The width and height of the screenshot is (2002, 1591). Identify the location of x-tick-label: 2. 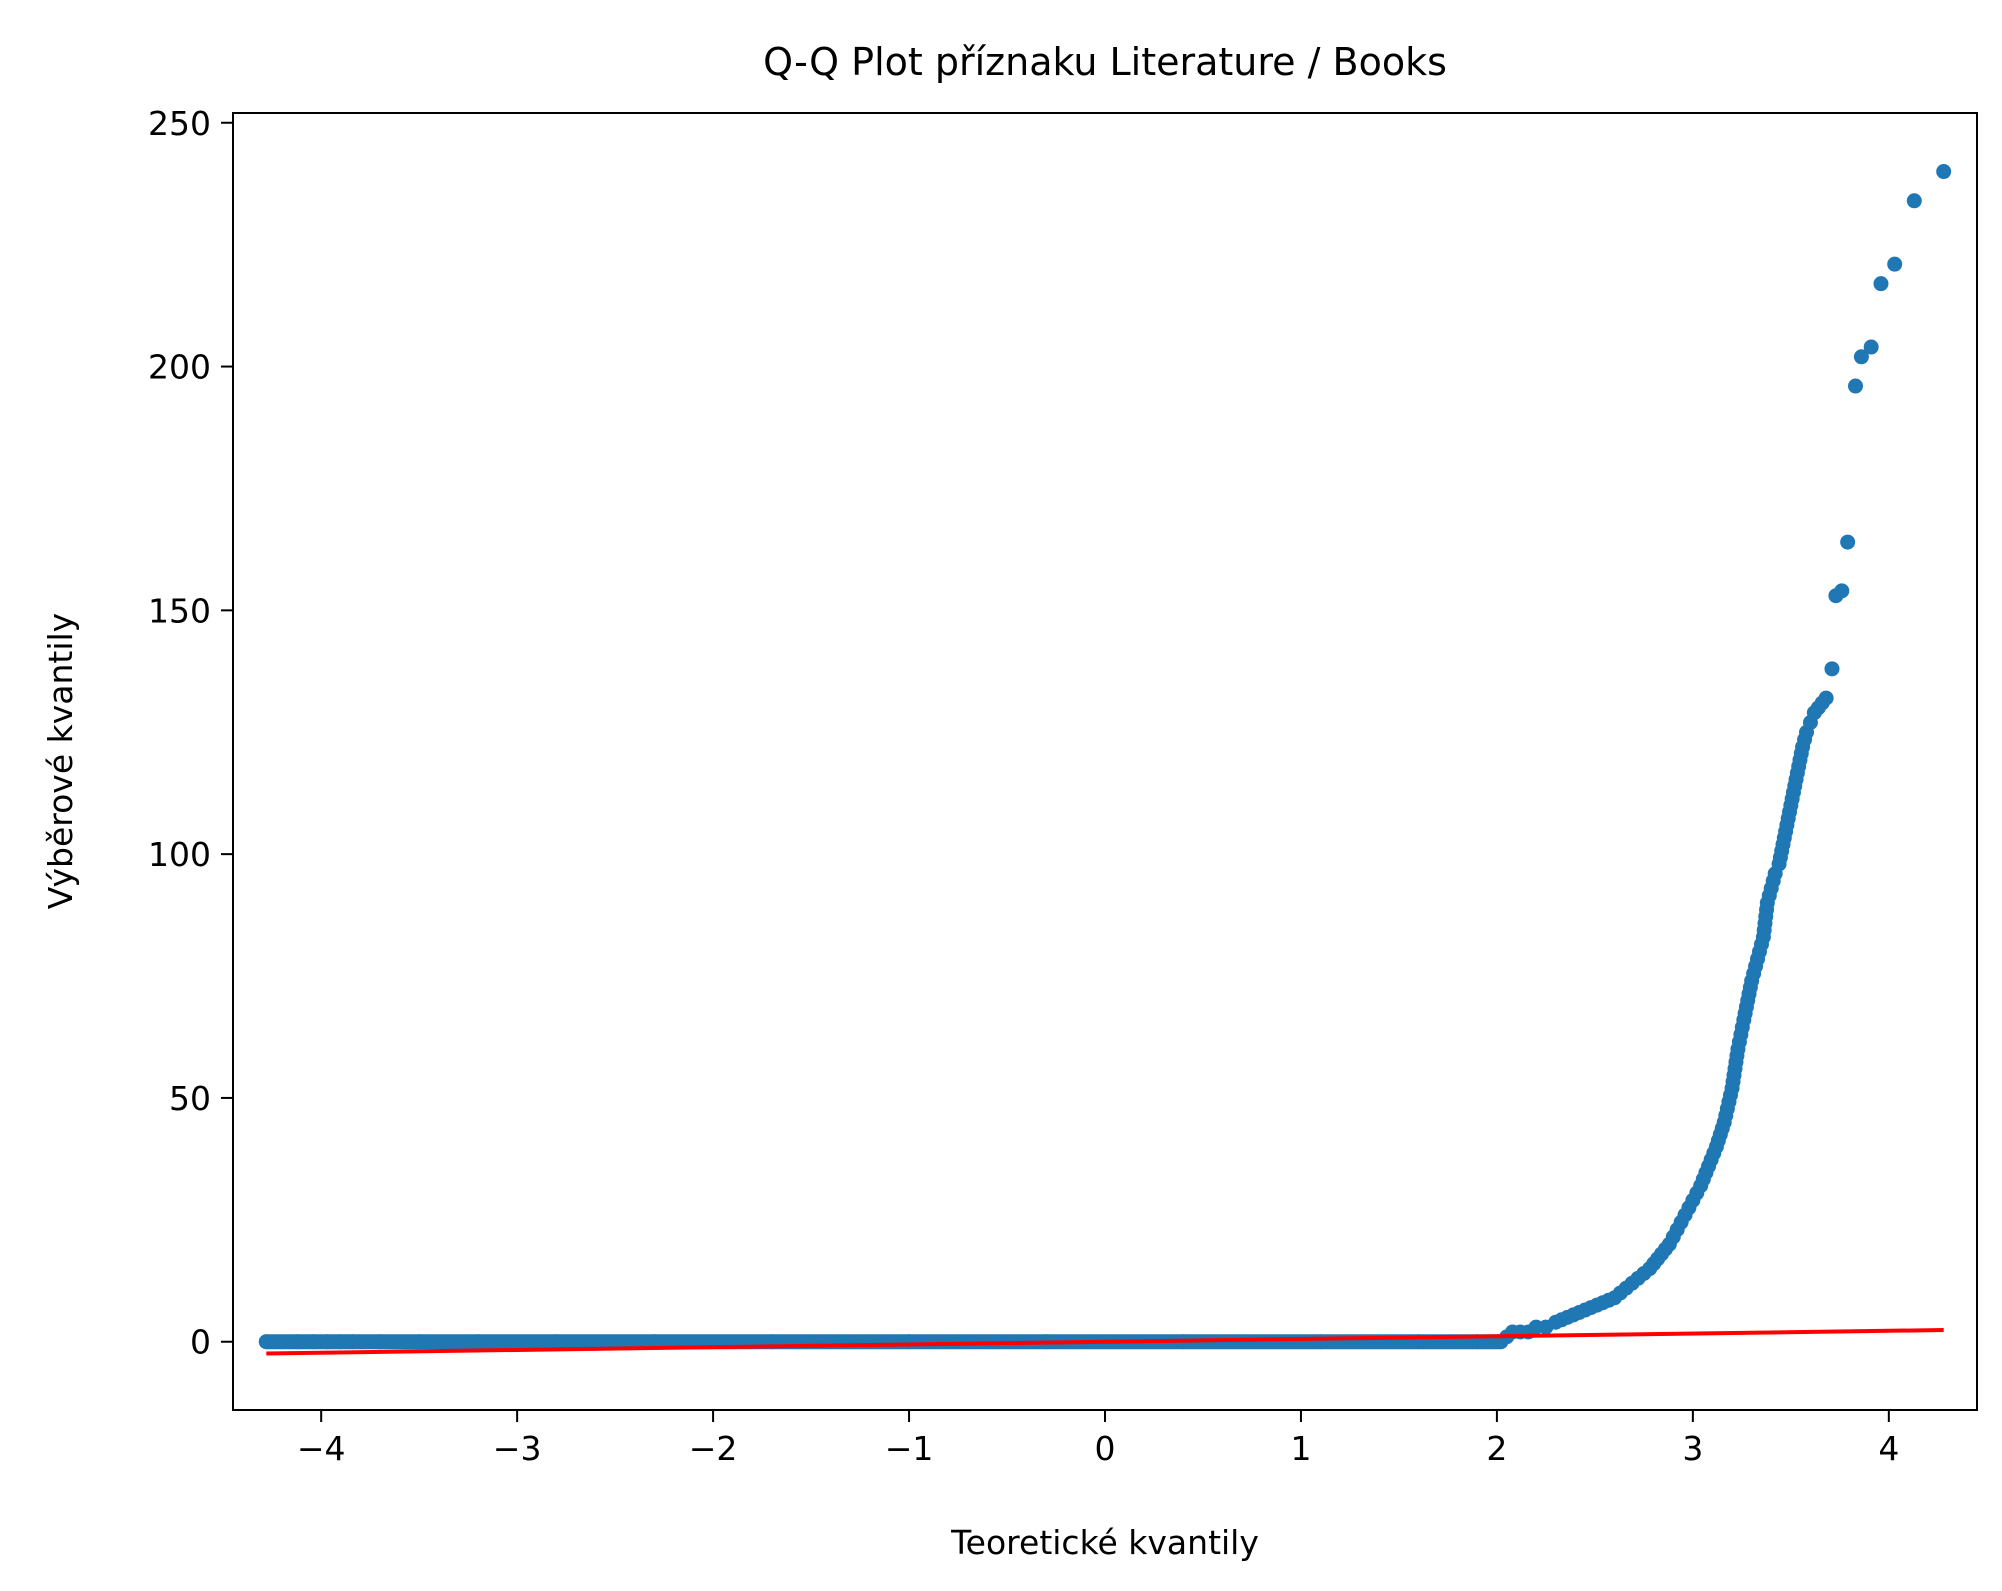
(1496, 1448).